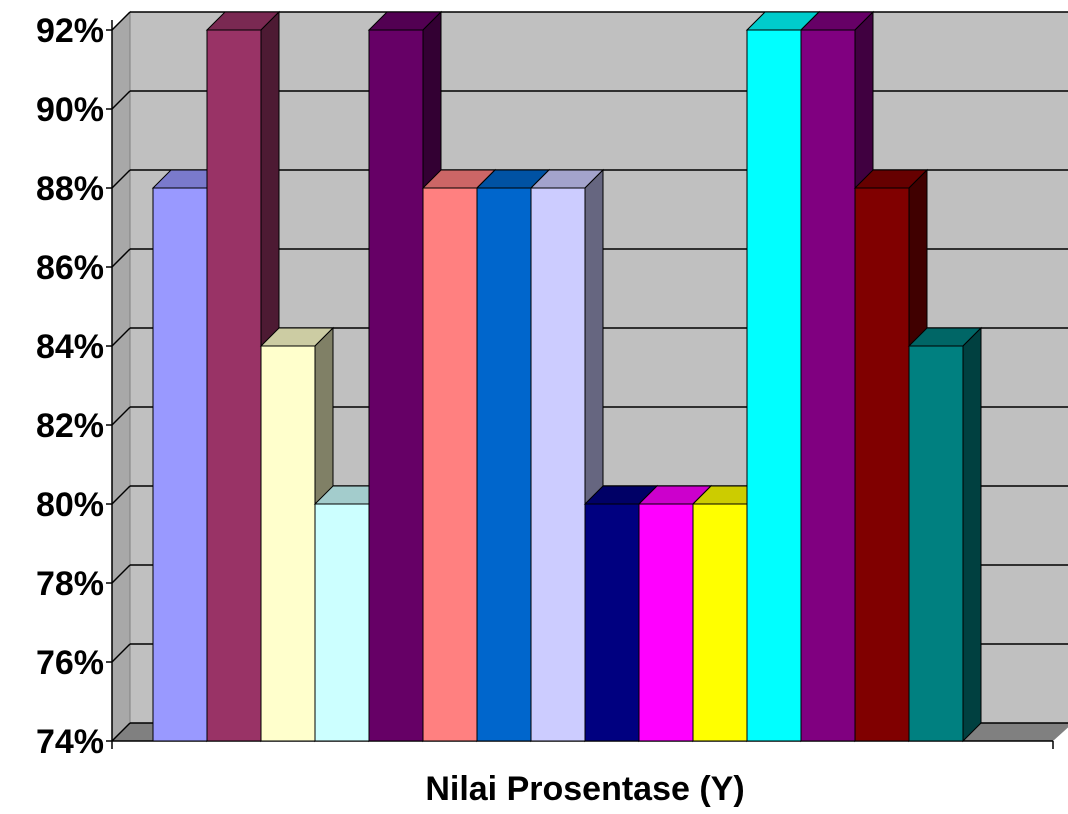 The width and height of the screenshot is (1068, 814). Describe the element at coordinates (70, 268) in the screenshot. I see `y-tick-label: 86%` at that location.